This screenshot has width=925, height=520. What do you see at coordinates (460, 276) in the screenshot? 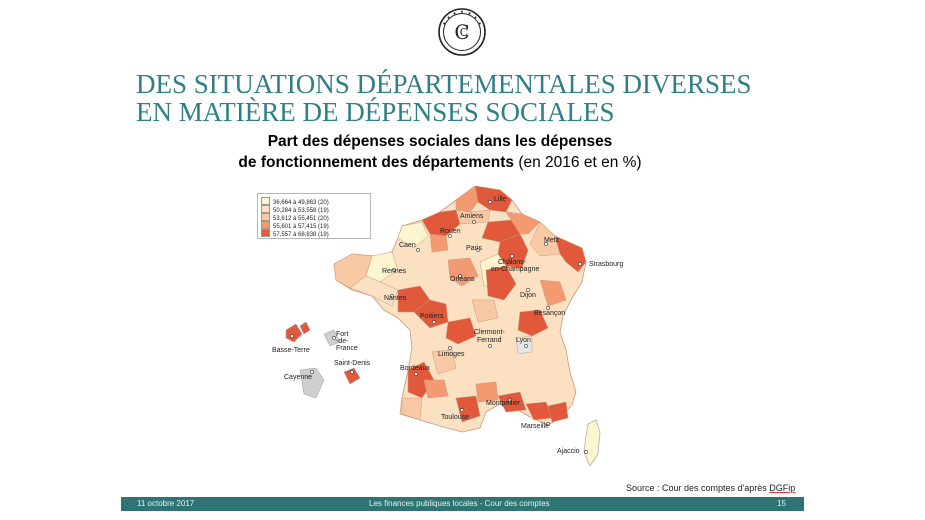
I see `marker-orleans` at bounding box center [460, 276].